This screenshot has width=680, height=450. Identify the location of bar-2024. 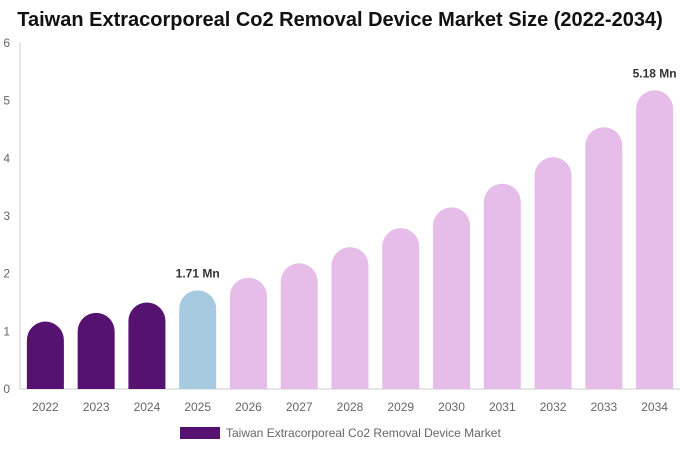
(147, 345).